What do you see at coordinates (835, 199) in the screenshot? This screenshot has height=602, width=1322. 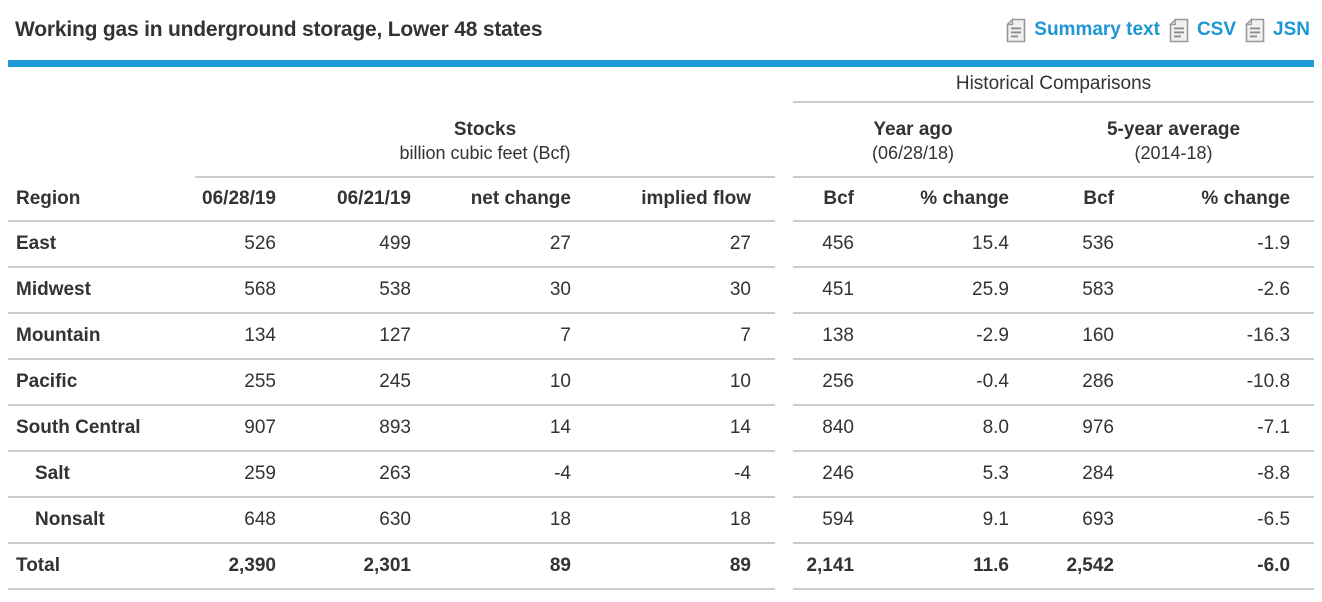 I see `column-header-yearago-bcf: Bcf` at bounding box center [835, 199].